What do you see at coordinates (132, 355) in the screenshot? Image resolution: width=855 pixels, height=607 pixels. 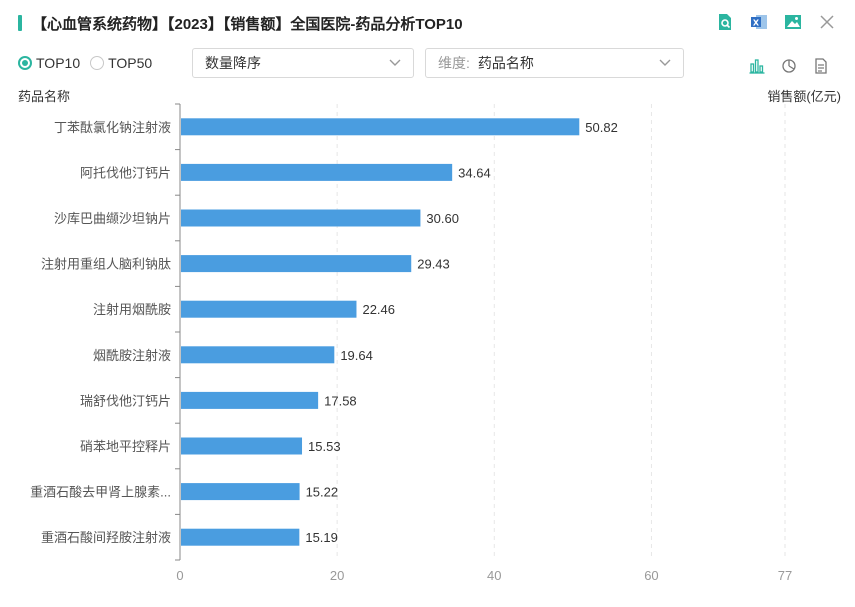 I see `category-label: 烟酰胺注射液` at bounding box center [132, 355].